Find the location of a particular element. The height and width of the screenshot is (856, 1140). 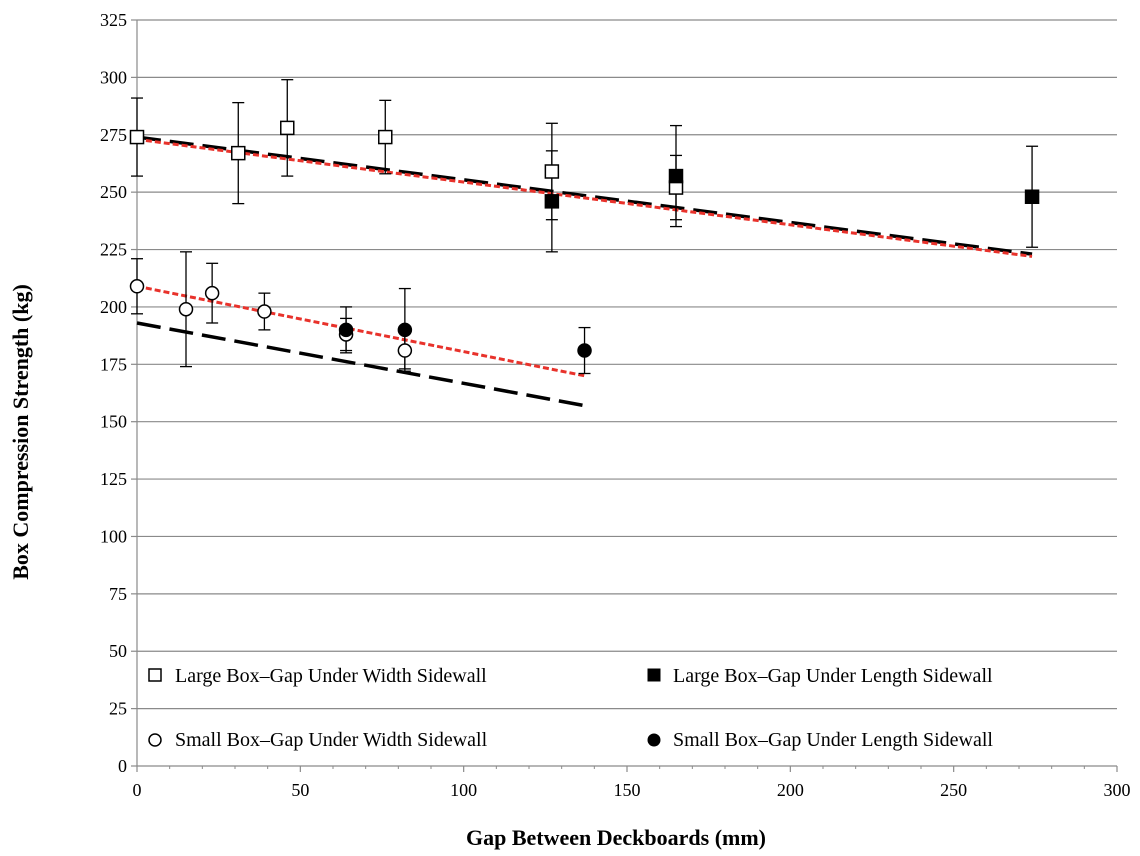

legend-label: Large Box–Gap Under Width Sidewall is located at coordinates (331, 676).